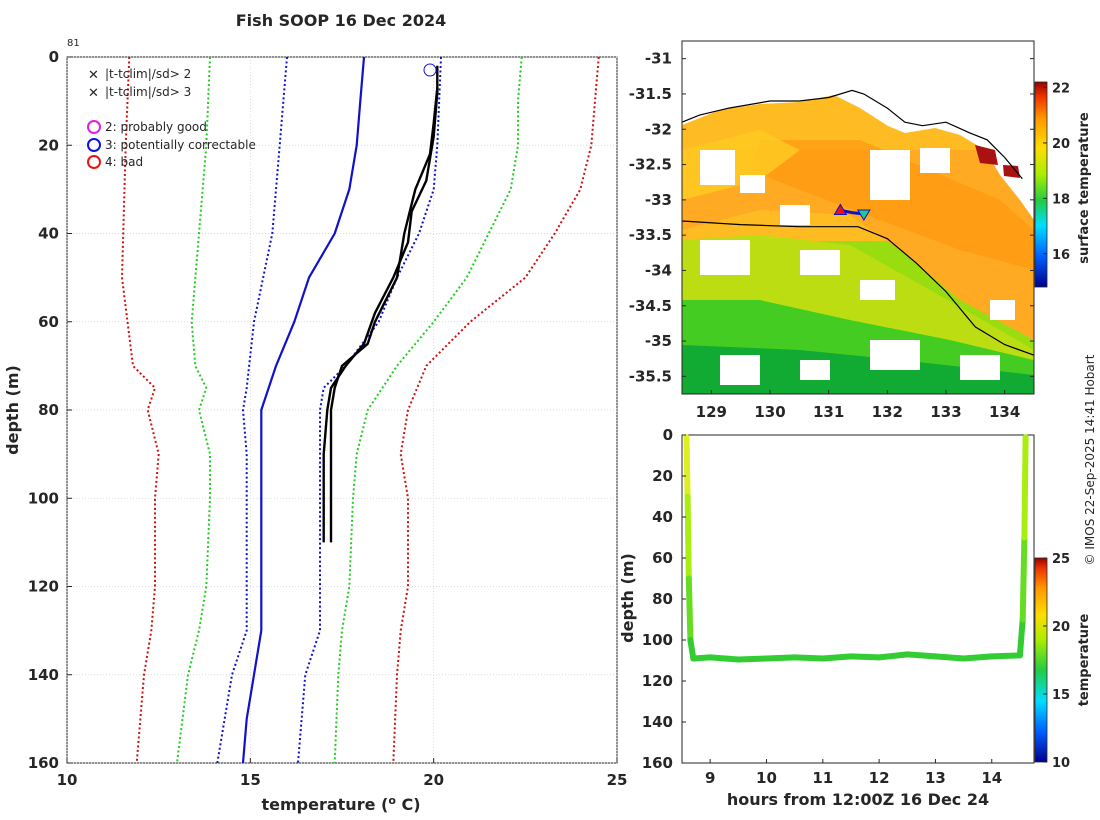  I want to click on y-tick-label: -34, so click(658, 270).